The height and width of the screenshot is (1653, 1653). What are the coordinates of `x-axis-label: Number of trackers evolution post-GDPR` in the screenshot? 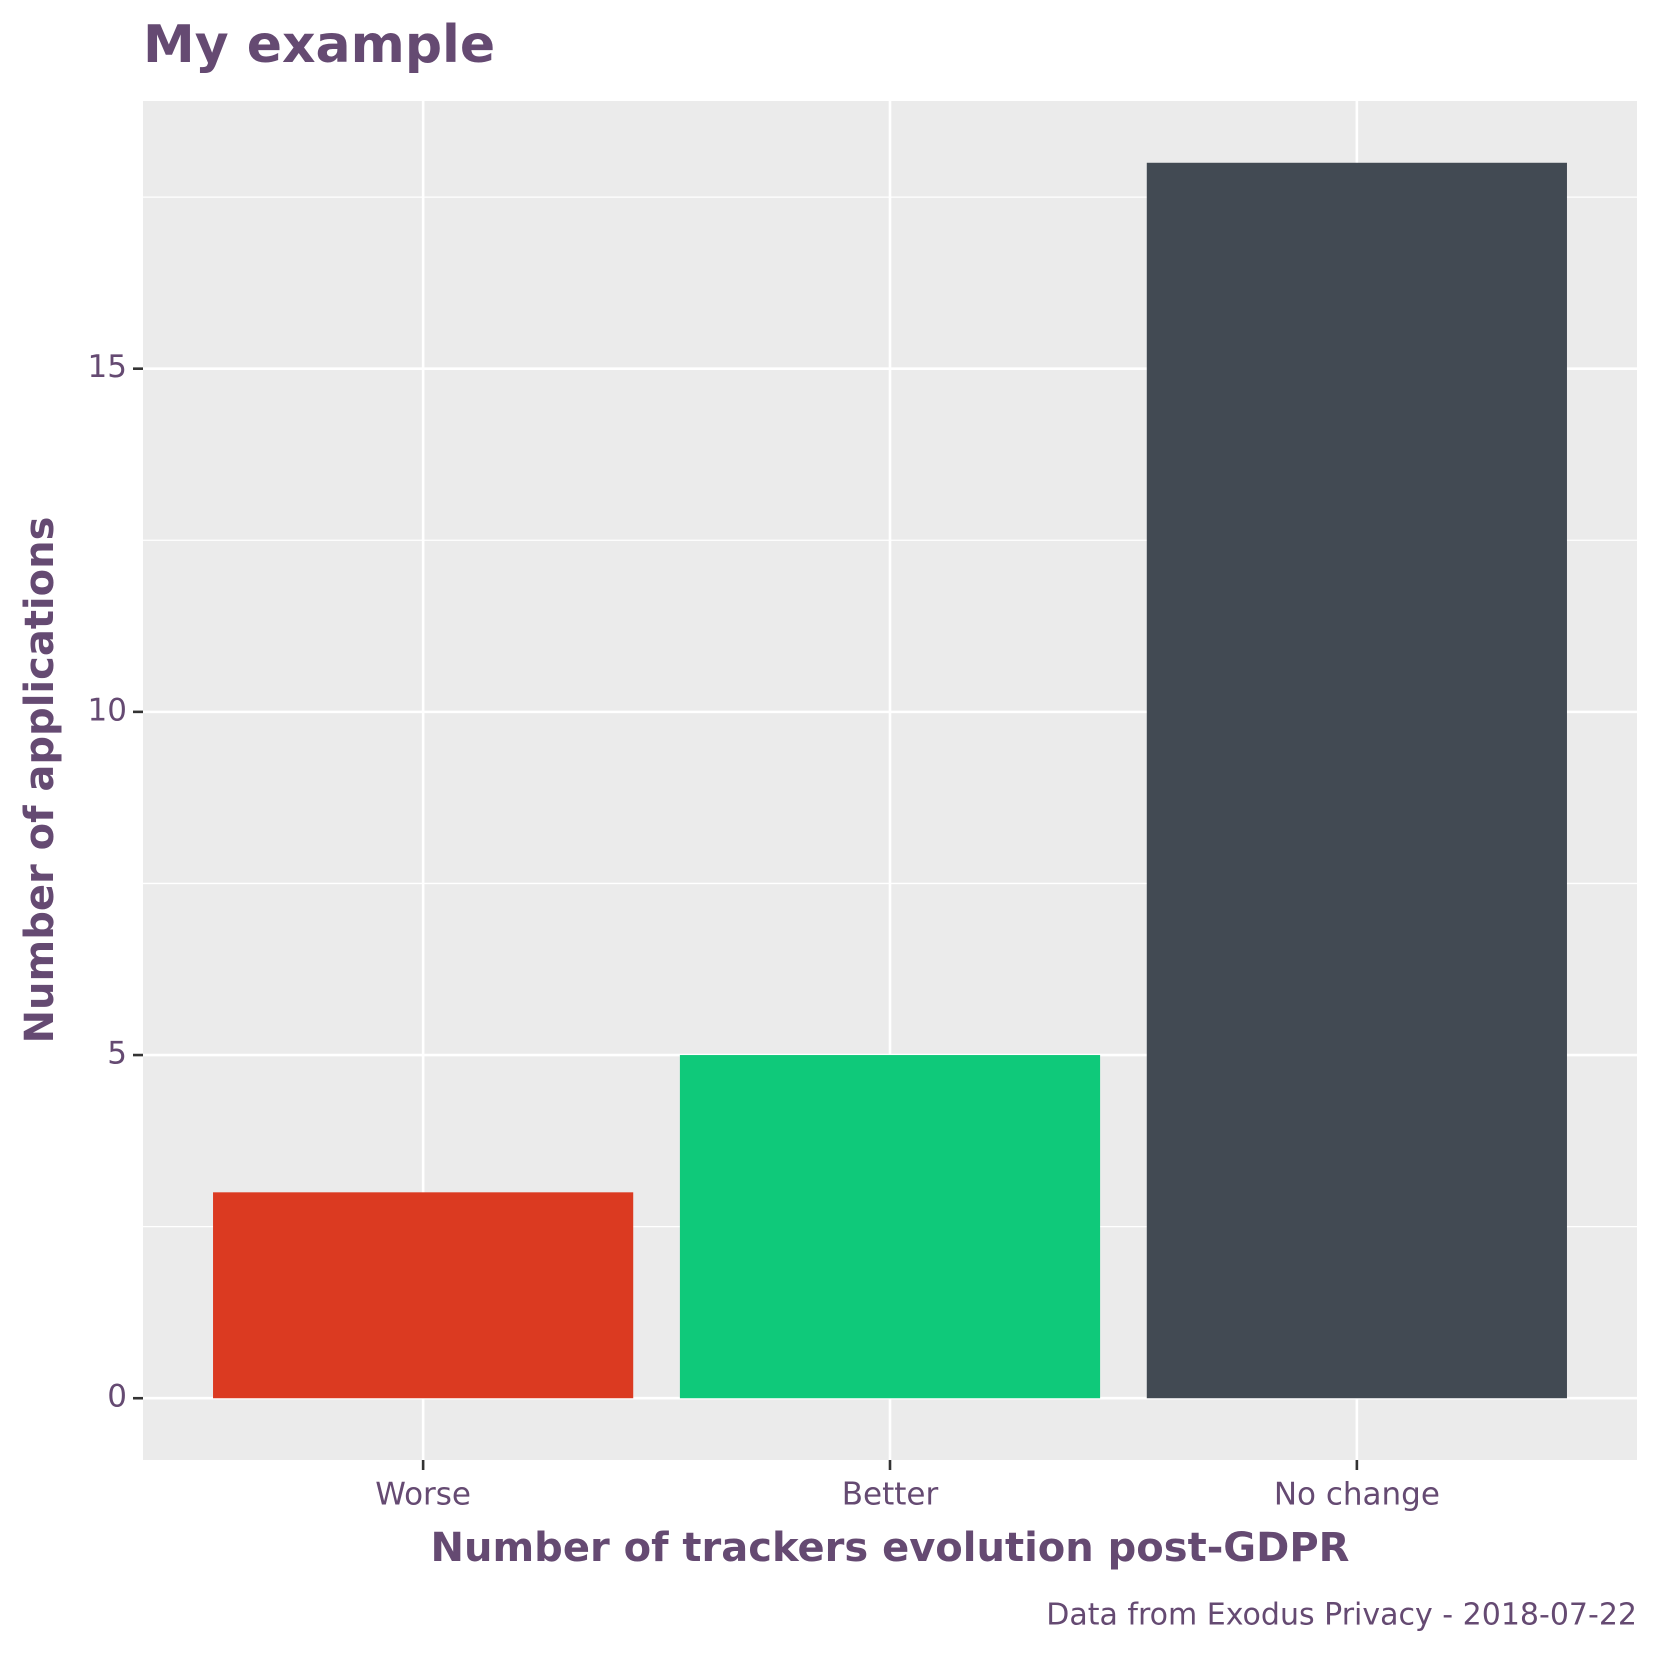 It's located at (890, 1548).